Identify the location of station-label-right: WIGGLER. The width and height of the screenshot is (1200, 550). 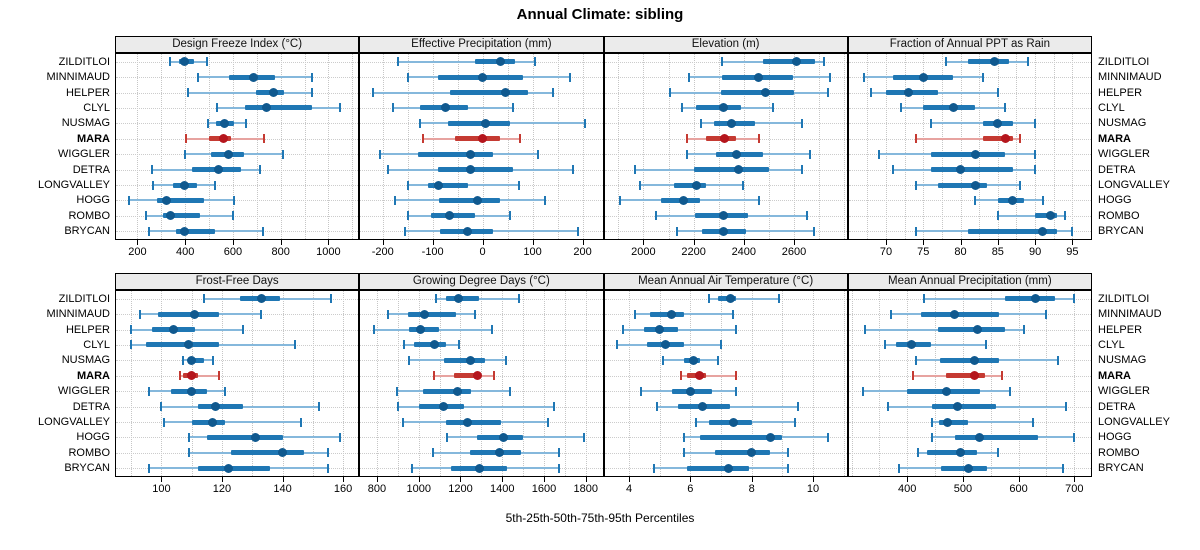
(1124, 391).